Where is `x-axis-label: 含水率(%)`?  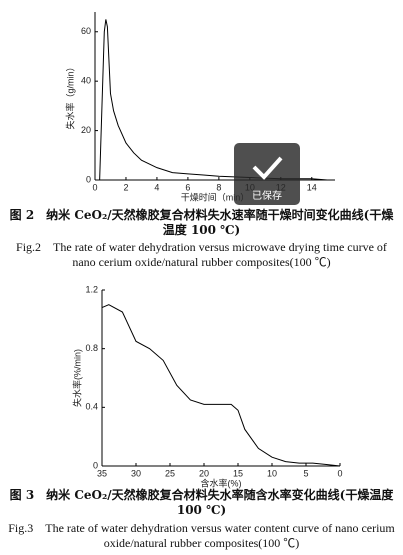
x-axis-label: 含水率(%) is located at coordinates (221, 482).